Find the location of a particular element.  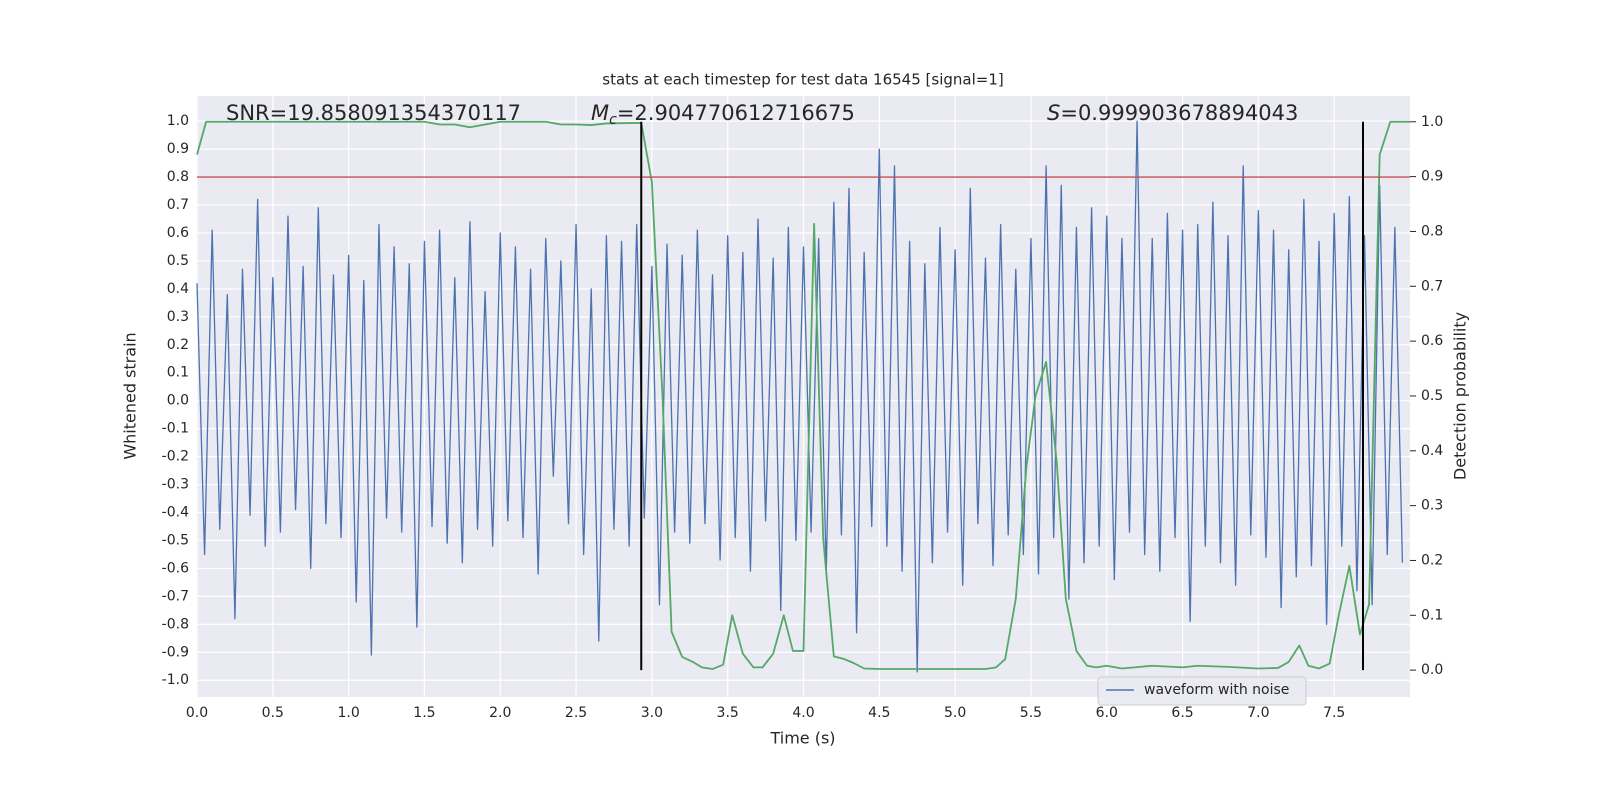

y2-tick-label: 1.0 is located at coordinates (1432, 122).